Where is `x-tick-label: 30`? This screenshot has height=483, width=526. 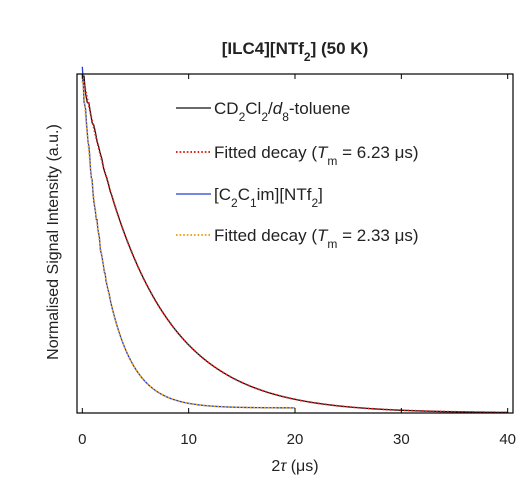 x-tick-label: 30 is located at coordinates (401, 439).